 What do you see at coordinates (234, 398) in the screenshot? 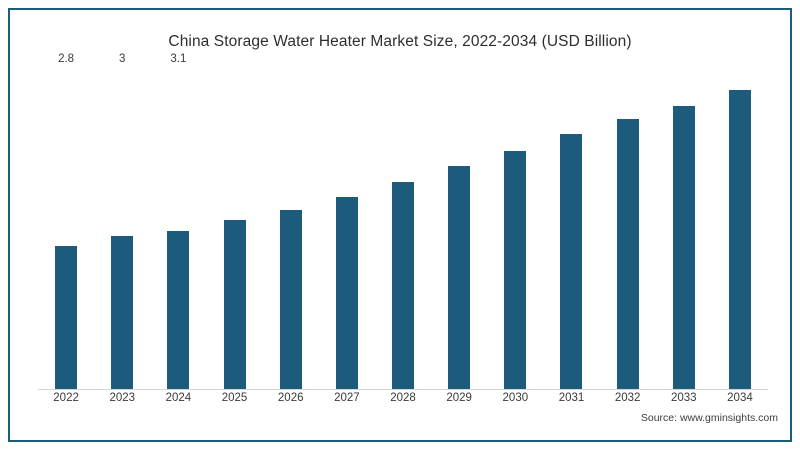
I see `x-tick-label: 2025` at bounding box center [234, 398].